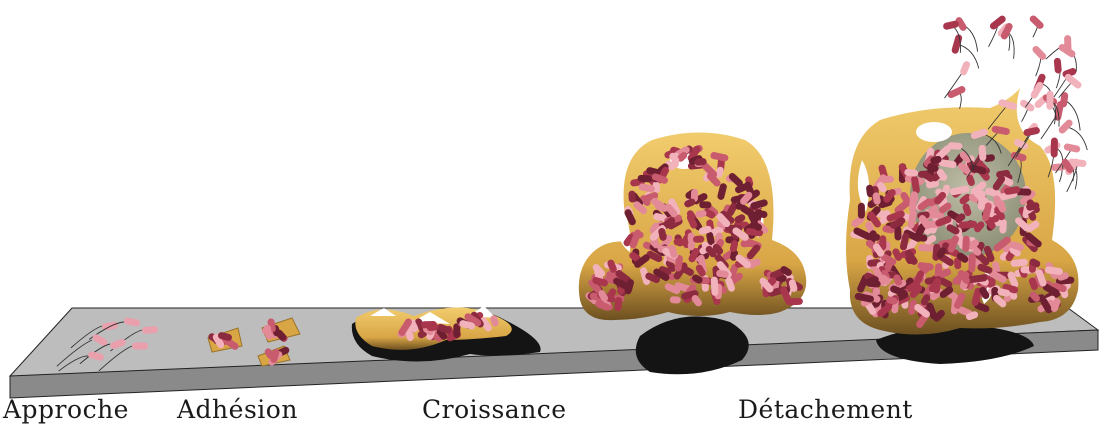 This screenshot has height=432, width=1100. What do you see at coordinates (383, 312) in the screenshot?
I see `growth-cap` at bounding box center [383, 312].